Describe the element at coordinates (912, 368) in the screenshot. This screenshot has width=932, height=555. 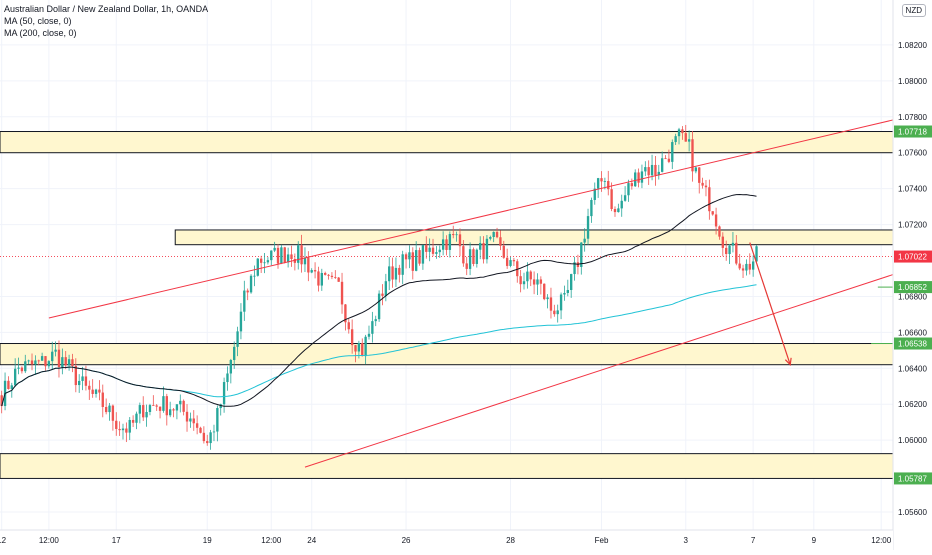
I see `price-tick-label: 1.06400` at that location.